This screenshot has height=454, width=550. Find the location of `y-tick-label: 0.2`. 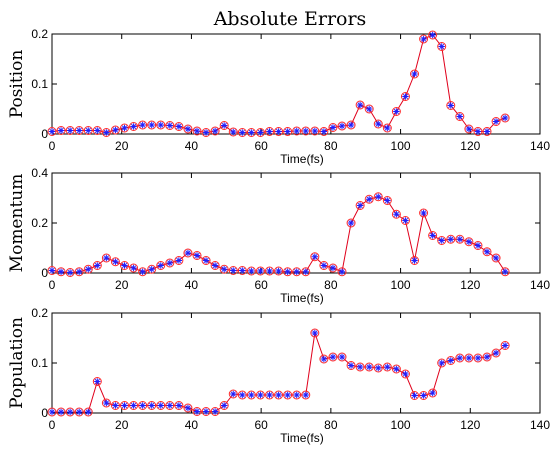

y-tick-label: 0.2 is located at coordinates (39, 313).